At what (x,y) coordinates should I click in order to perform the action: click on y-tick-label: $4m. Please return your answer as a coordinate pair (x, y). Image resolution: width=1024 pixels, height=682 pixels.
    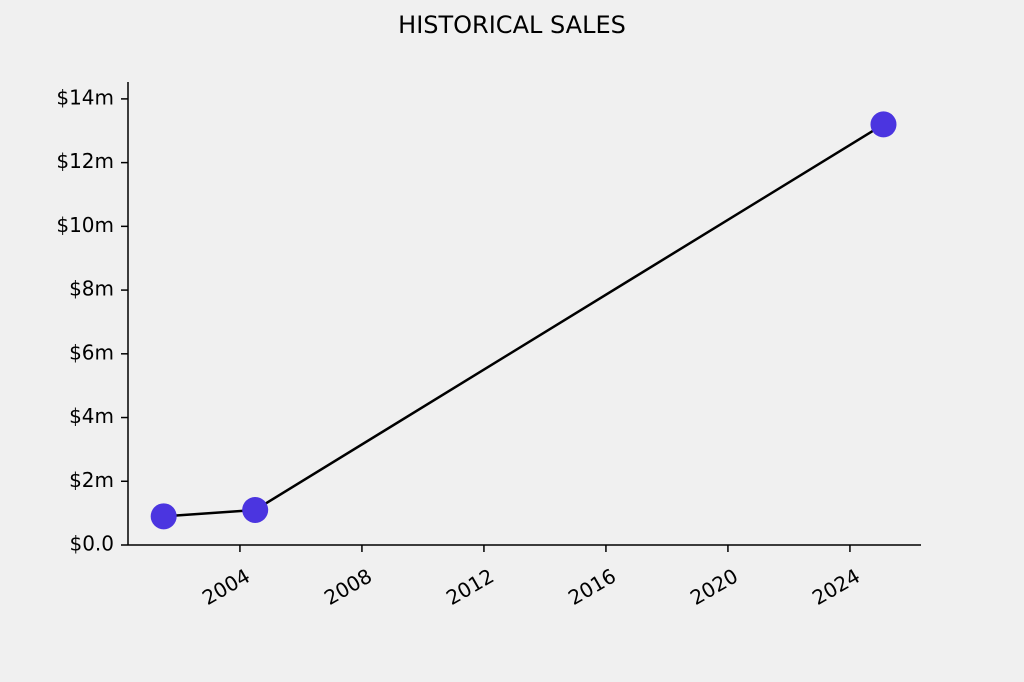
    Looking at the image, I should click on (91, 416).